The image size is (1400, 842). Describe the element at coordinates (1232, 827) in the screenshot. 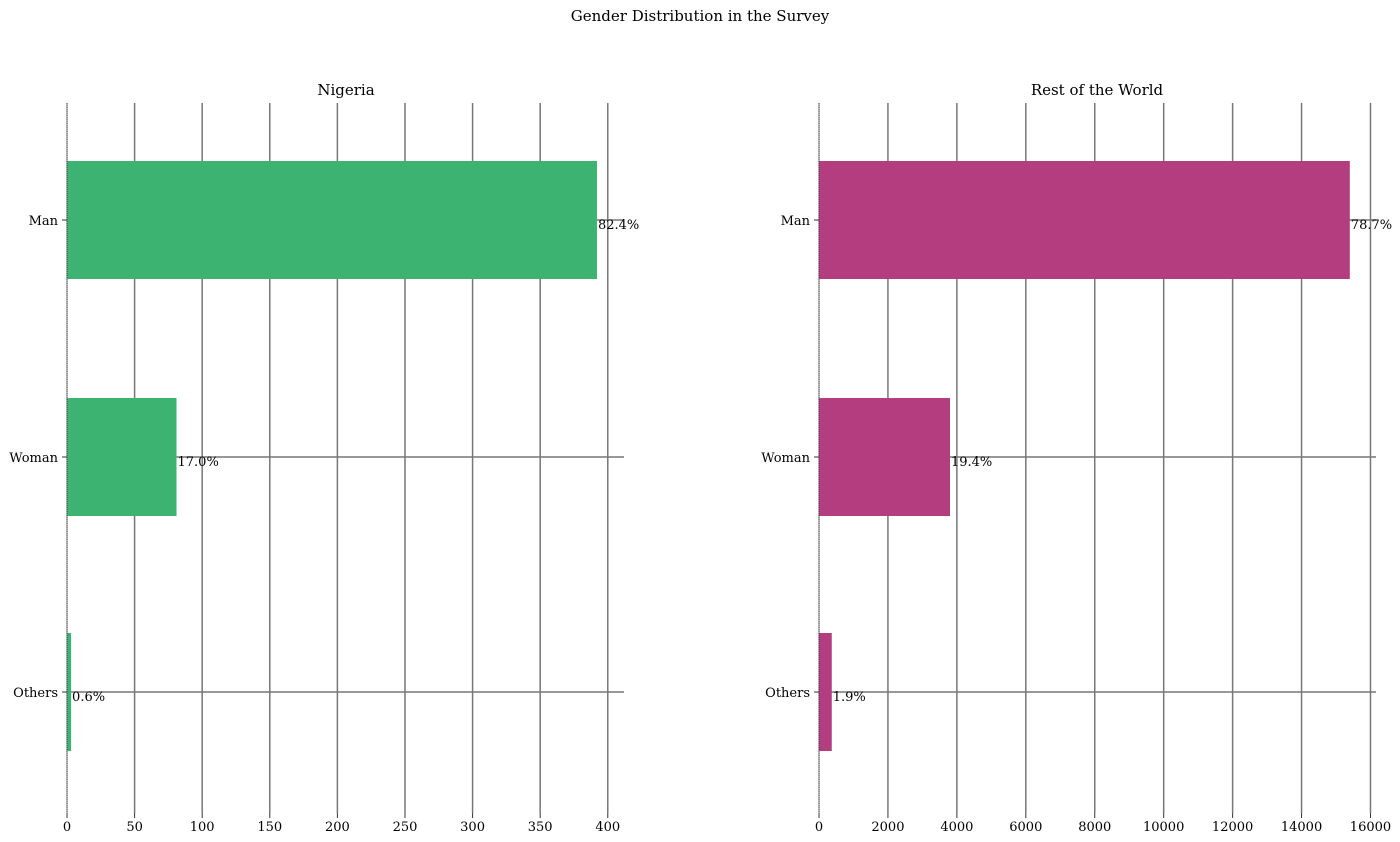

I see `x-tick-label: 12000` at that location.